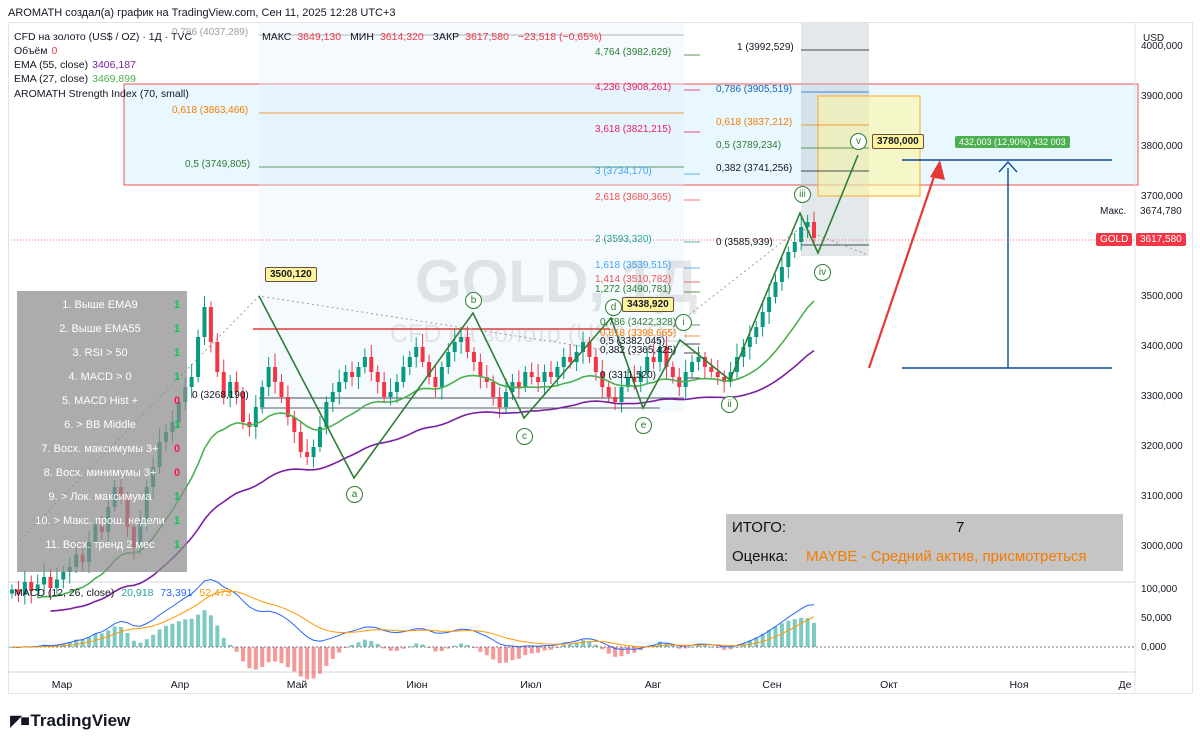  Describe the element at coordinates (220, 395) in the screenshot. I see `fib-label: 0 (3268,190)` at that location.